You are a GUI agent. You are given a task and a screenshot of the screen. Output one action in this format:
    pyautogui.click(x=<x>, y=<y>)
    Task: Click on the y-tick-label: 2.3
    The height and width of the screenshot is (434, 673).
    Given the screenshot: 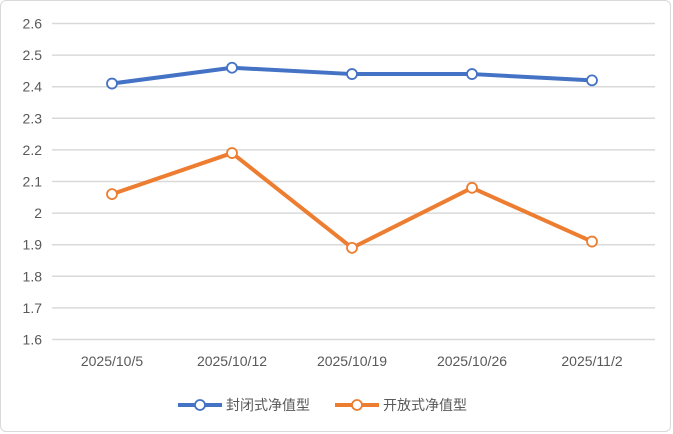 What is the action you would take?
    pyautogui.click(x=33, y=118)
    